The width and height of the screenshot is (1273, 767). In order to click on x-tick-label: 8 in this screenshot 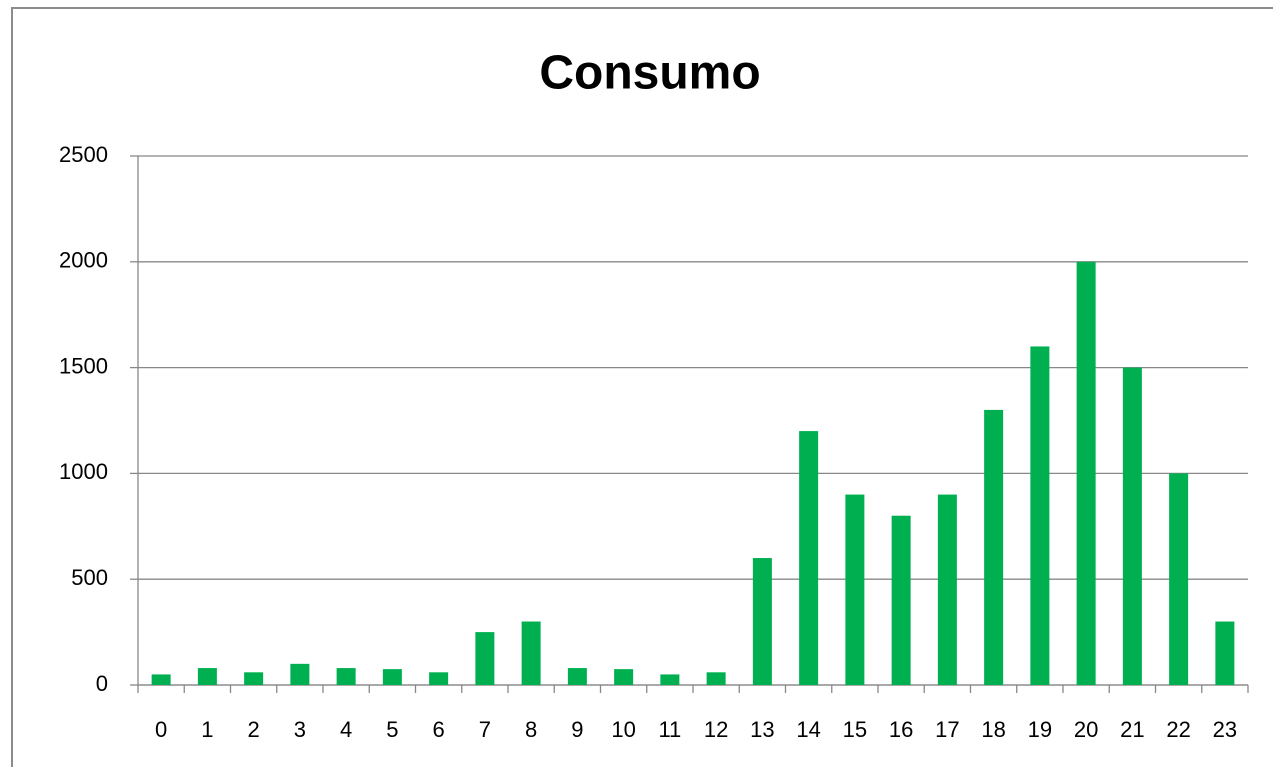, I will do `click(531, 729)`.